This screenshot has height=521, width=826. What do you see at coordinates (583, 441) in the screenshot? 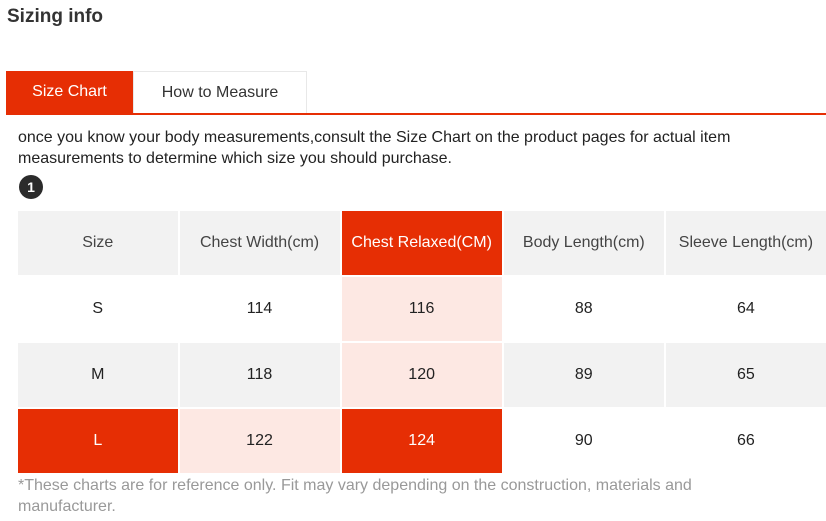
I see `cell-body-length: 90` at bounding box center [583, 441].